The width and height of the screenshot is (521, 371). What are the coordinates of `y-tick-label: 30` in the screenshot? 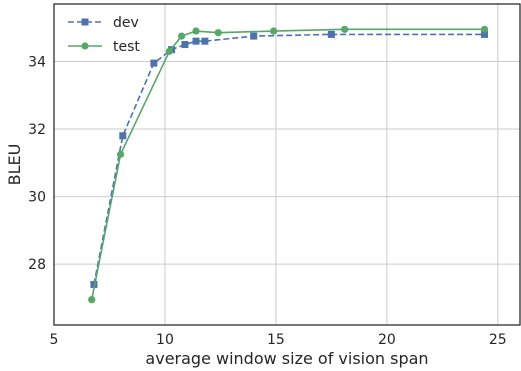 It's located at (37, 198).